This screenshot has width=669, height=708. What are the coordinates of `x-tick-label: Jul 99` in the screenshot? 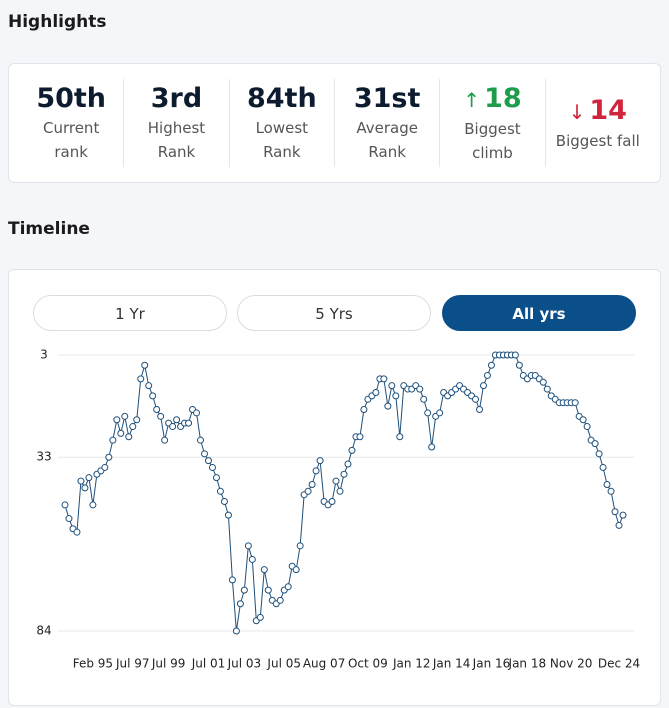 It's located at (168, 664).